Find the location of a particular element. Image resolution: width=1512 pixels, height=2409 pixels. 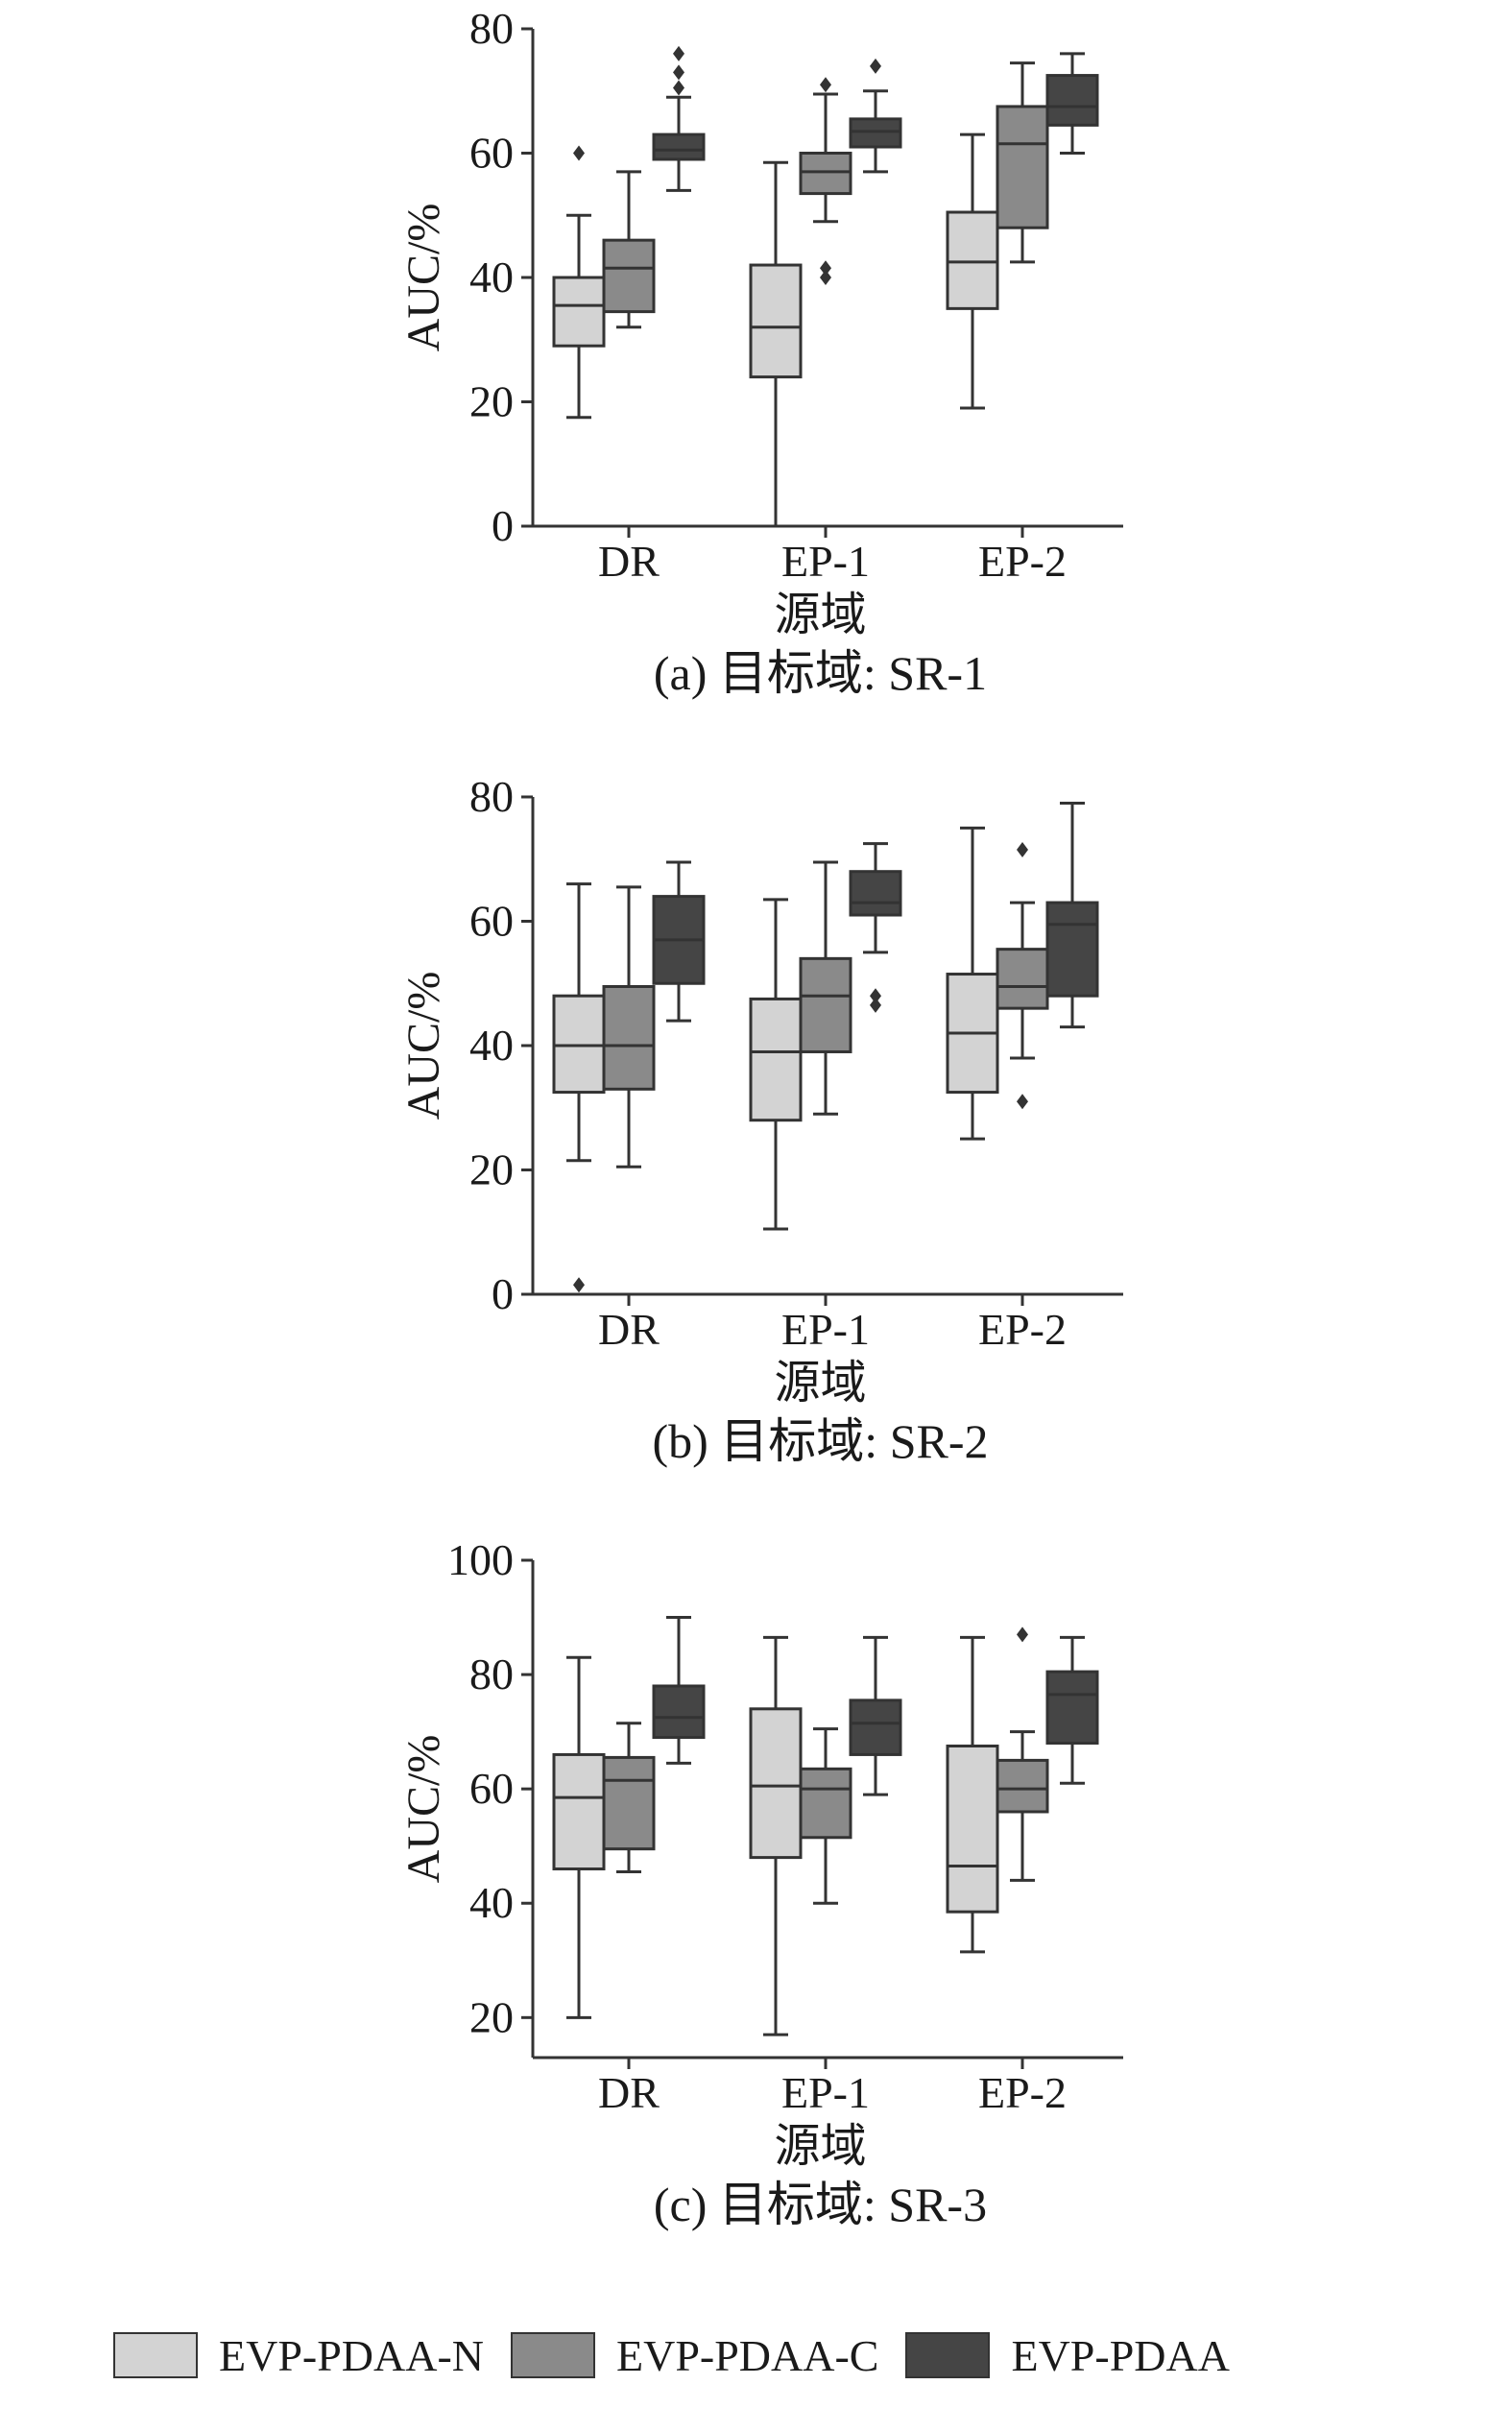

y-tick-label: 100 is located at coordinates (480, 1559).